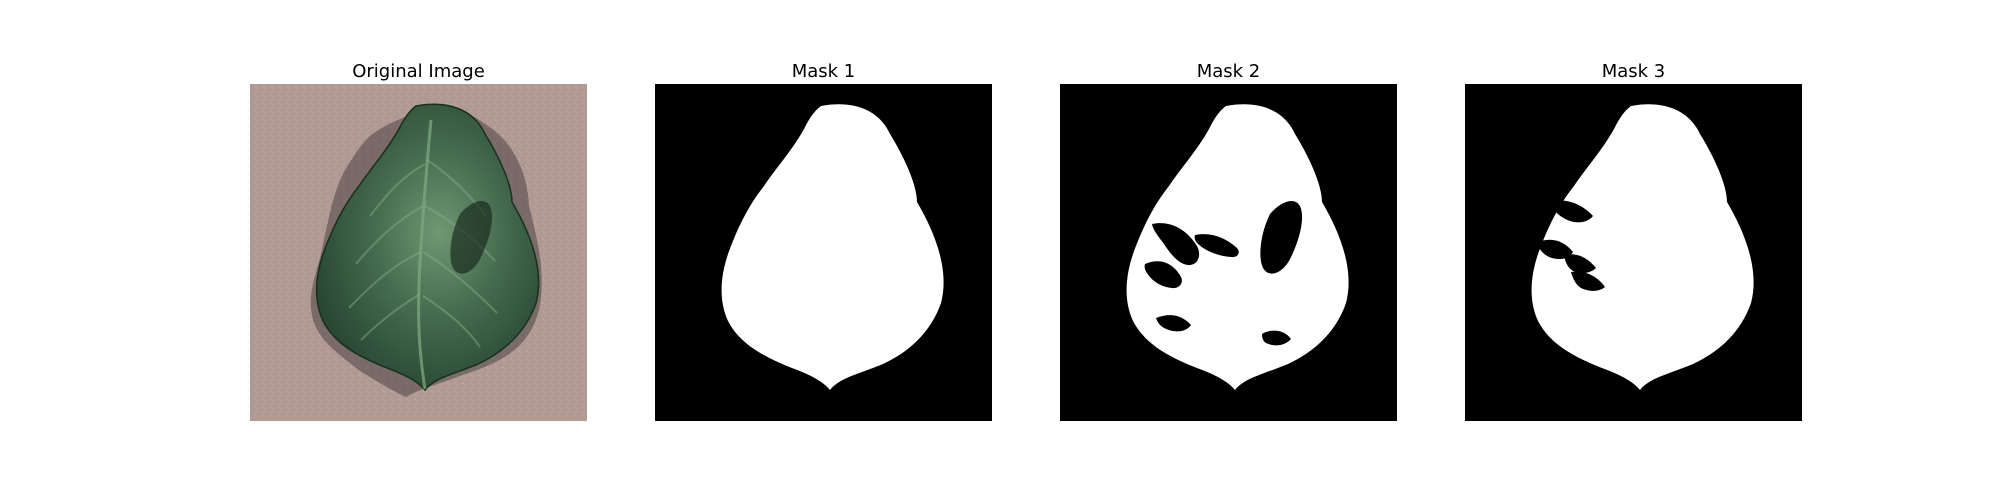 The image size is (2000, 500). I want to click on mask-1-image, so click(823, 252).